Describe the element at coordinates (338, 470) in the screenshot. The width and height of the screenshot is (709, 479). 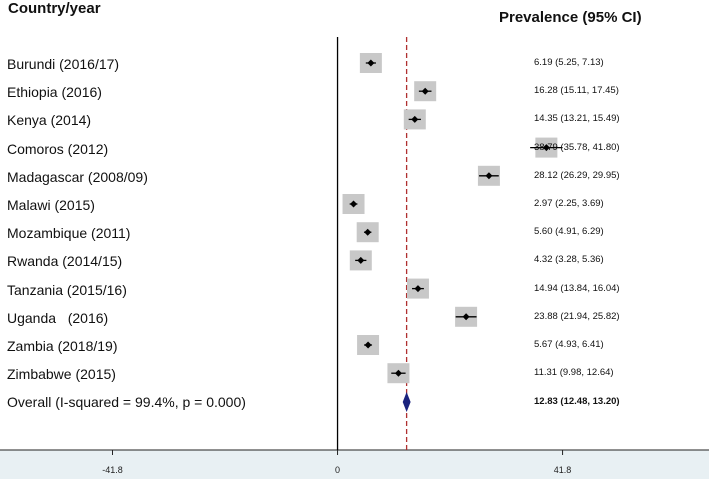
I see `x-tick-label: 0` at that location.